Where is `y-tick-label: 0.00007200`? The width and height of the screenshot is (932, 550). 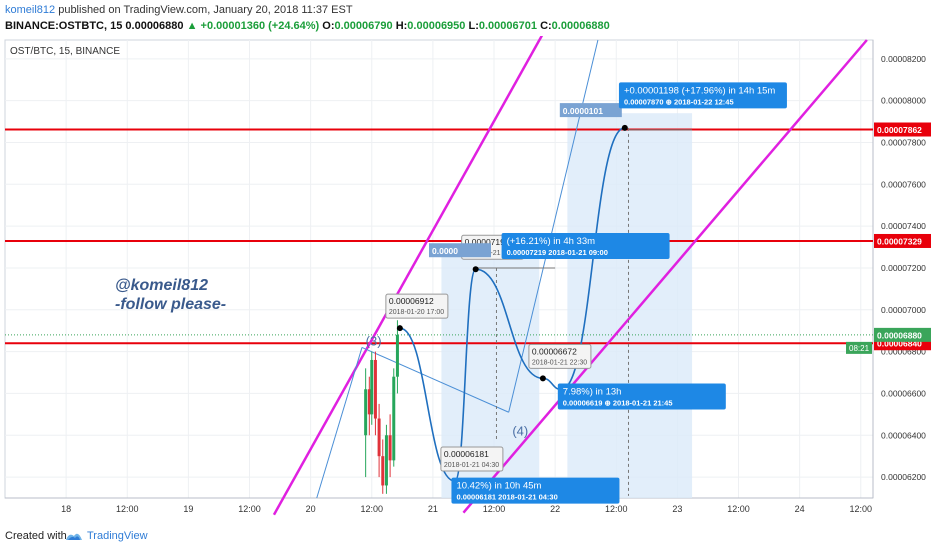
y-tick-label: 0.00007200 is located at coordinates (903, 268).